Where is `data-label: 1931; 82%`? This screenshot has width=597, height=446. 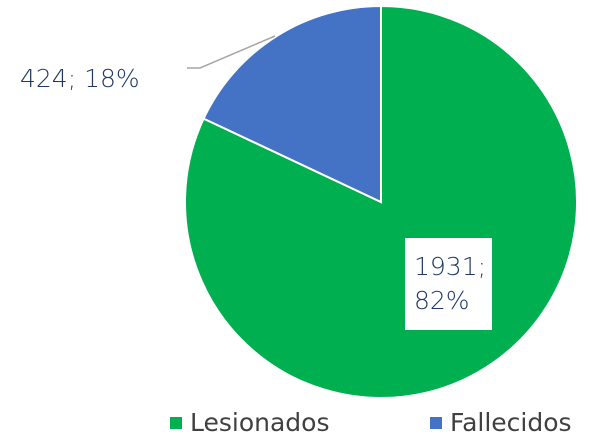
data-label: 1931; 82% is located at coordinates (450, 283).